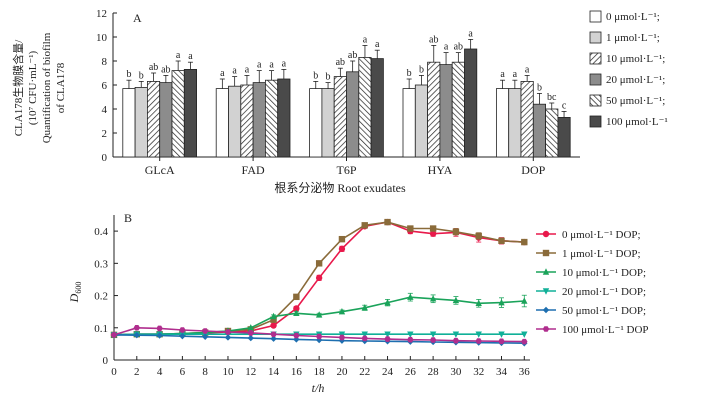 The width and height of the screenshot is (716, 404). What do you see at coordinates (601, 235) in the screenshot?
I see `legend-label: 0 μmol·L⁻¹ DOP;` at bounding box center [601, 235].